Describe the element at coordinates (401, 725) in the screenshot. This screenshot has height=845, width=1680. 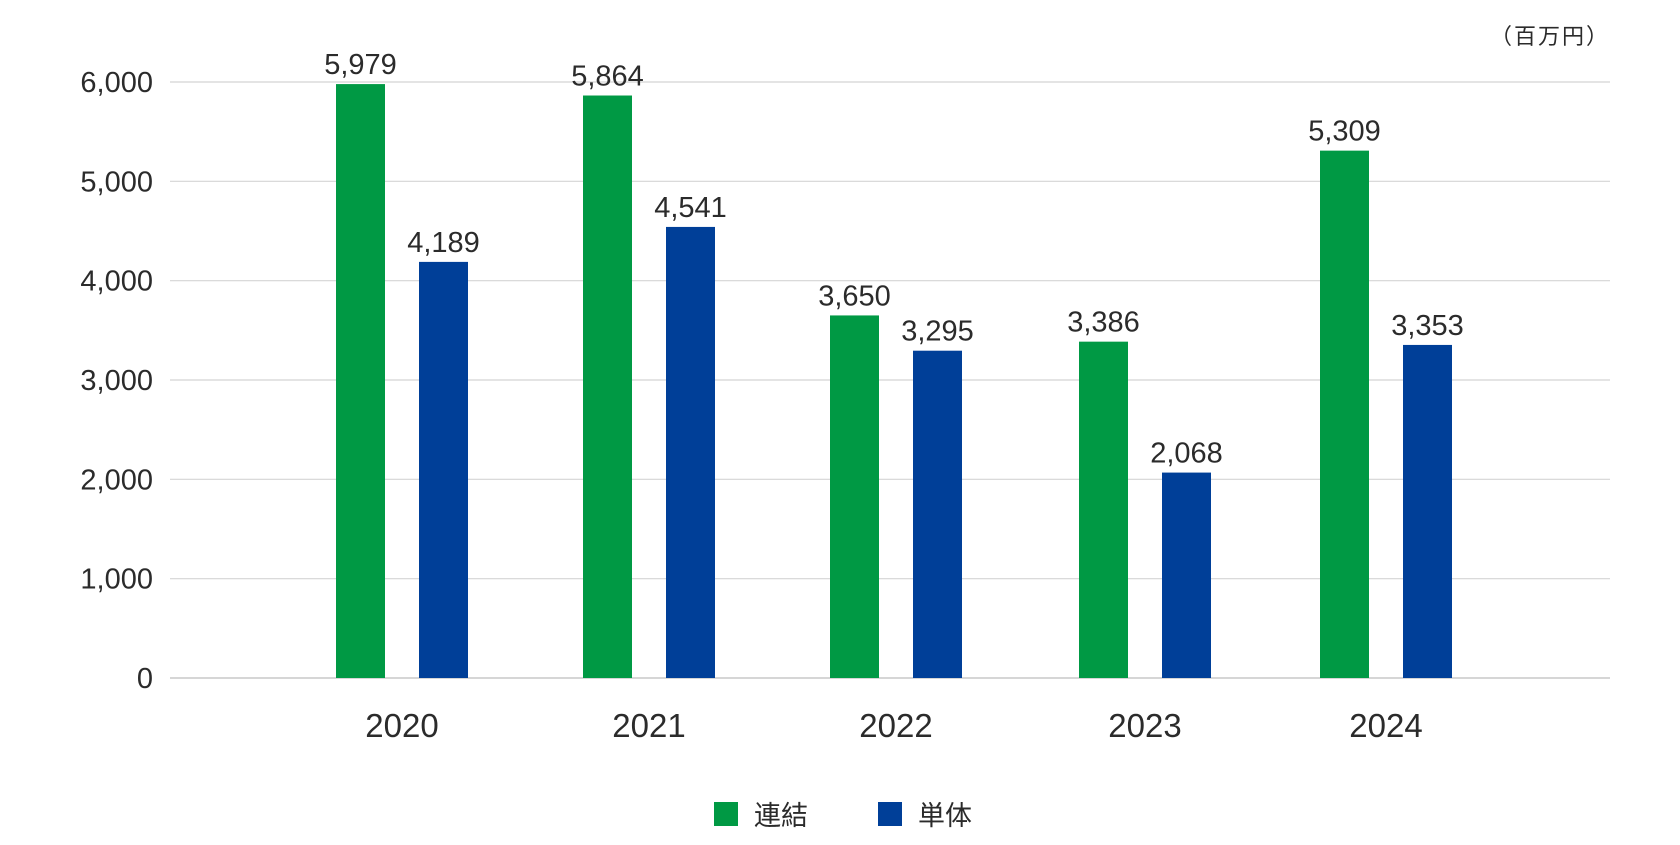
I see `x-tick-label: 2020` at that location.